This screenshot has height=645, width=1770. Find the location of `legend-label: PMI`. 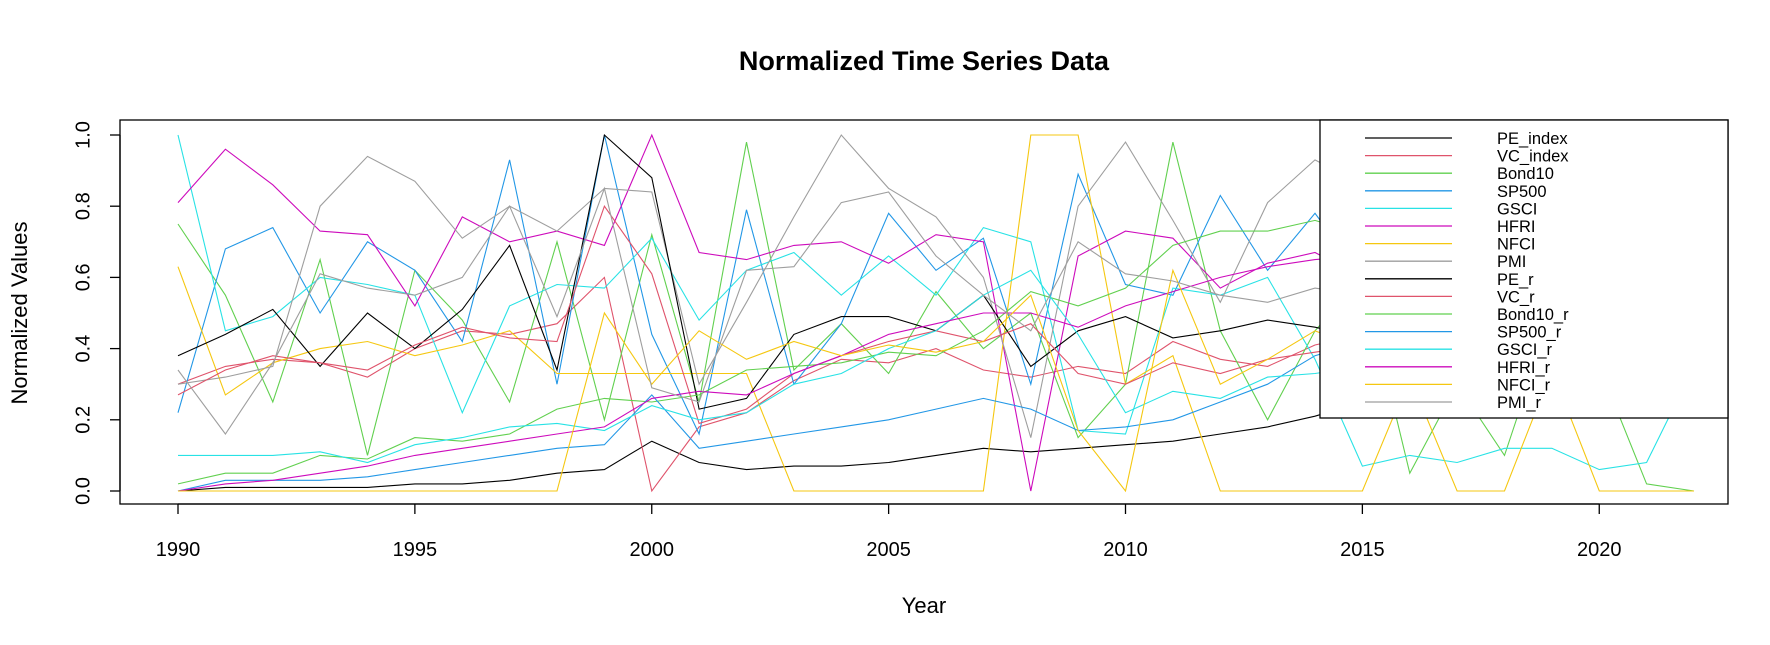

legend-label: PMI is located at coordinates (1511, 262).